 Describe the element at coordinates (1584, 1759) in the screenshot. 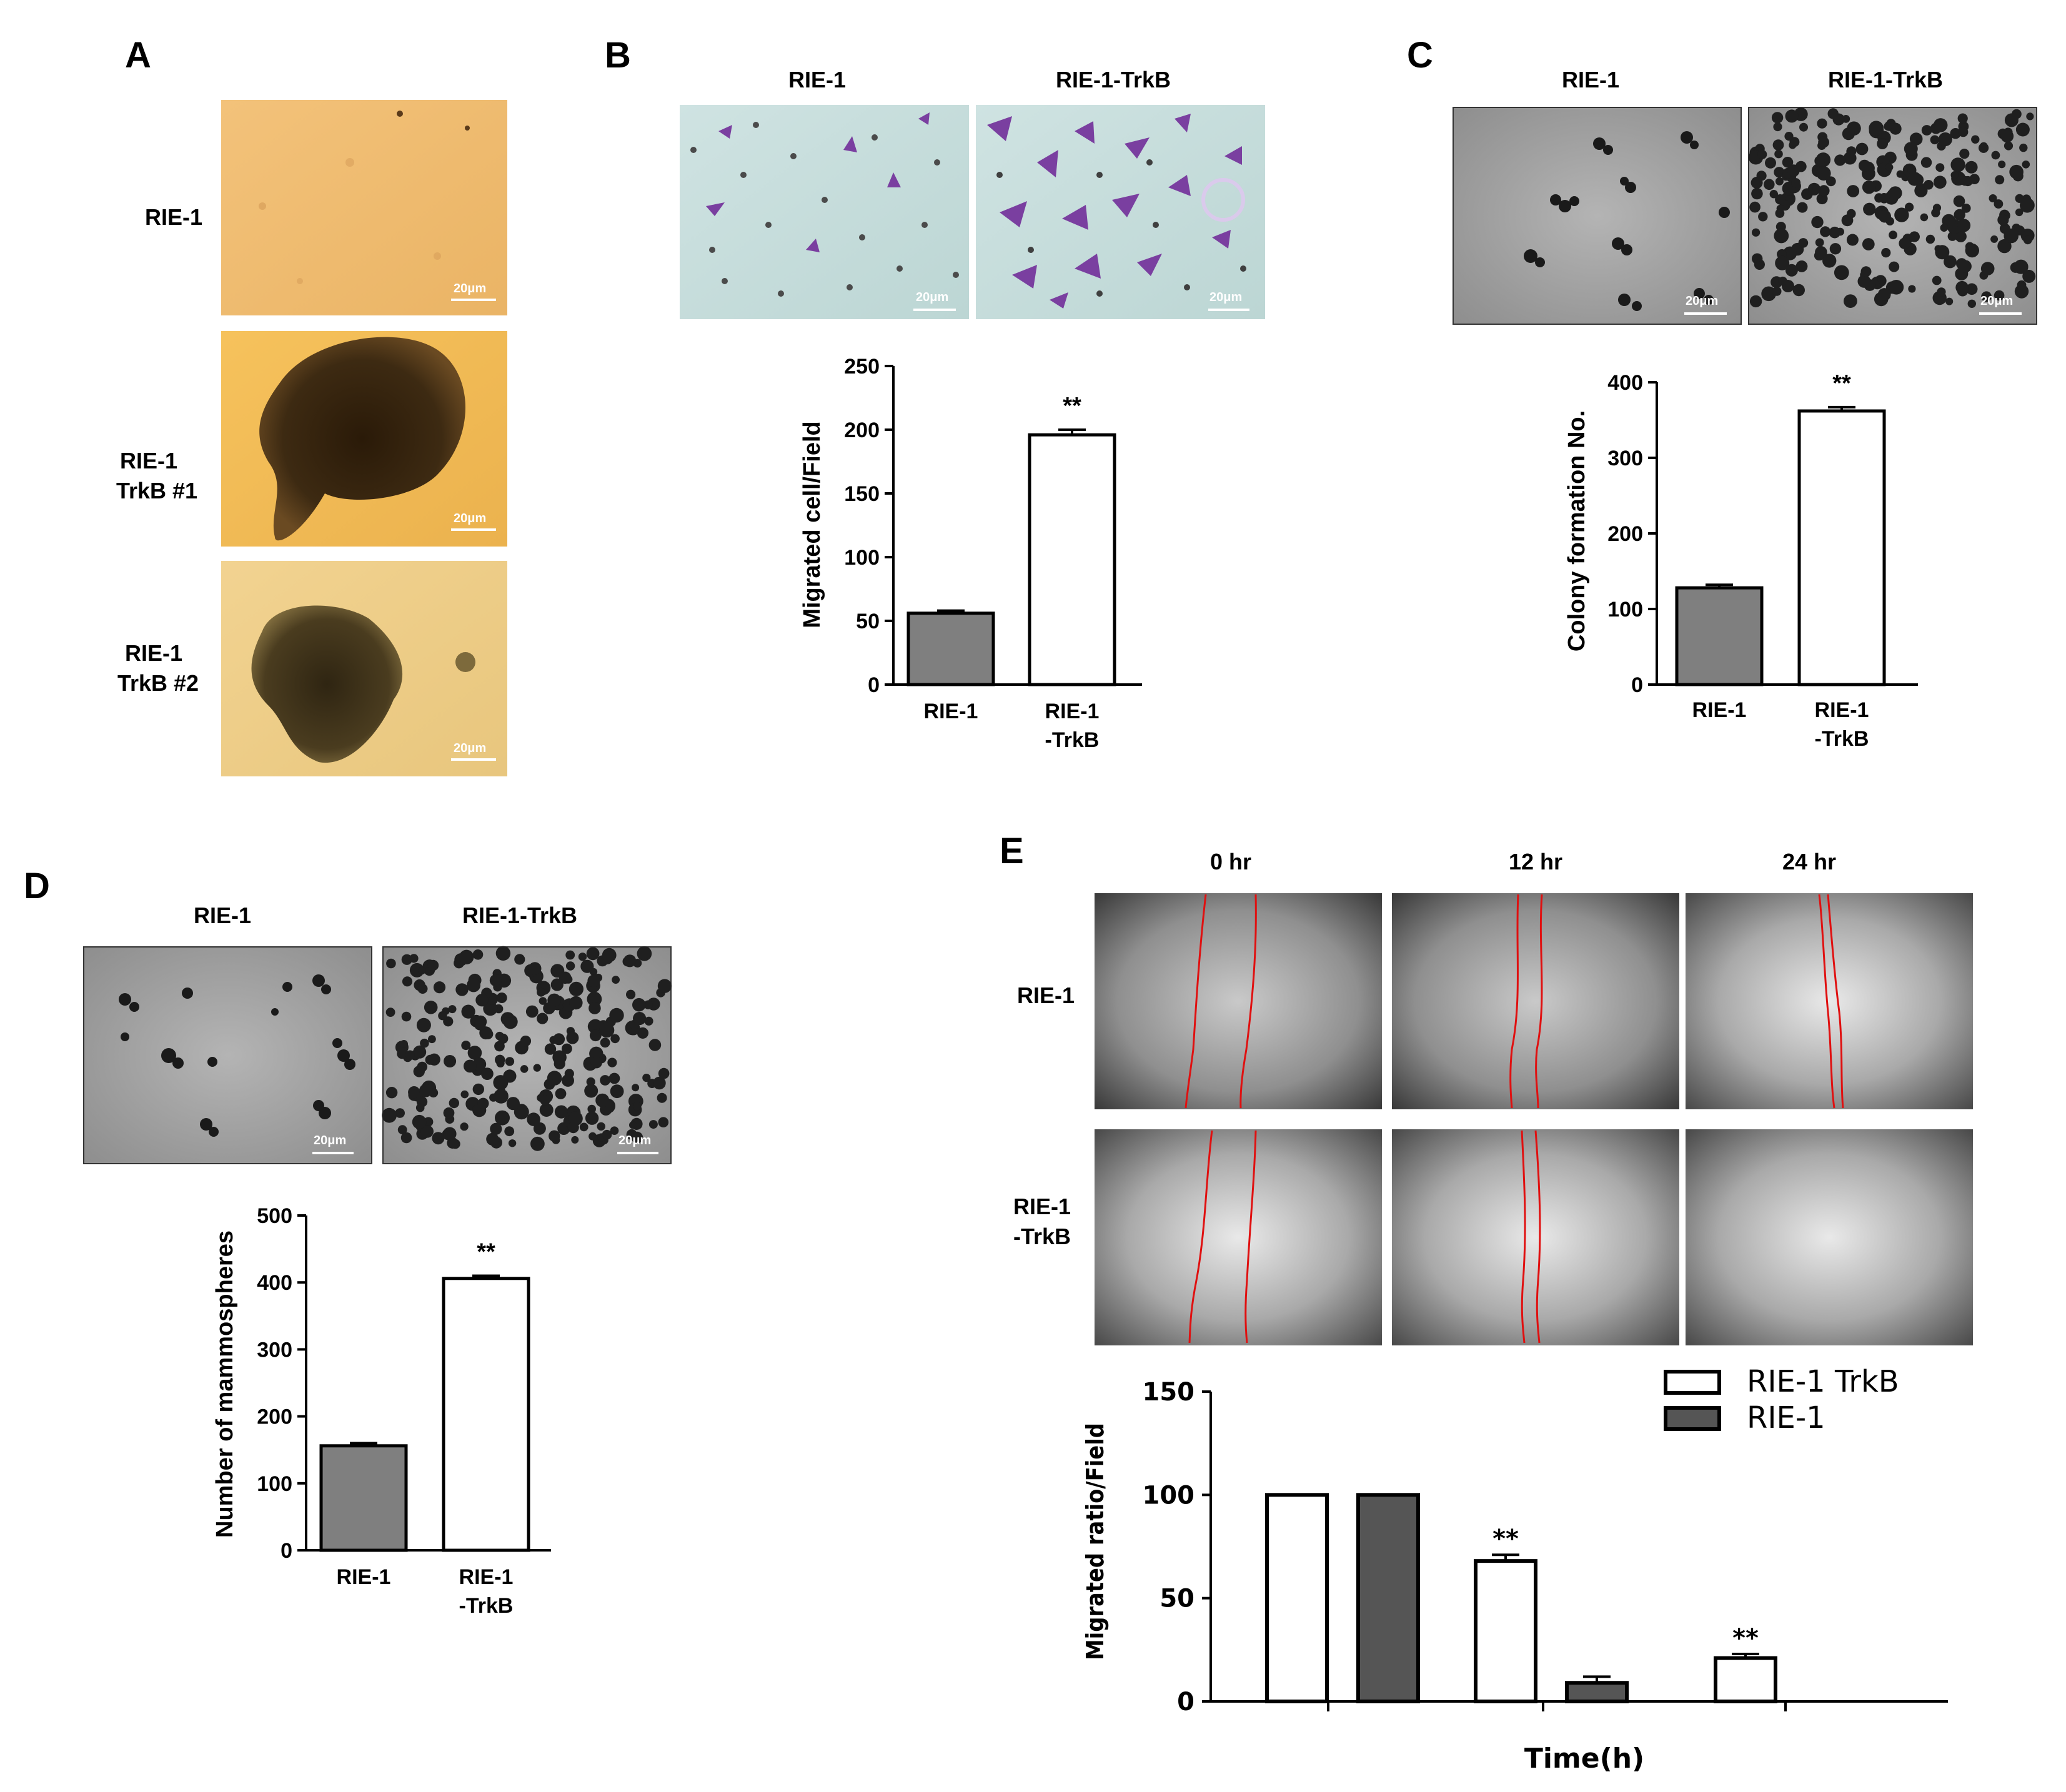

I see `panel-e-xlabel: Time(h)` at that location.